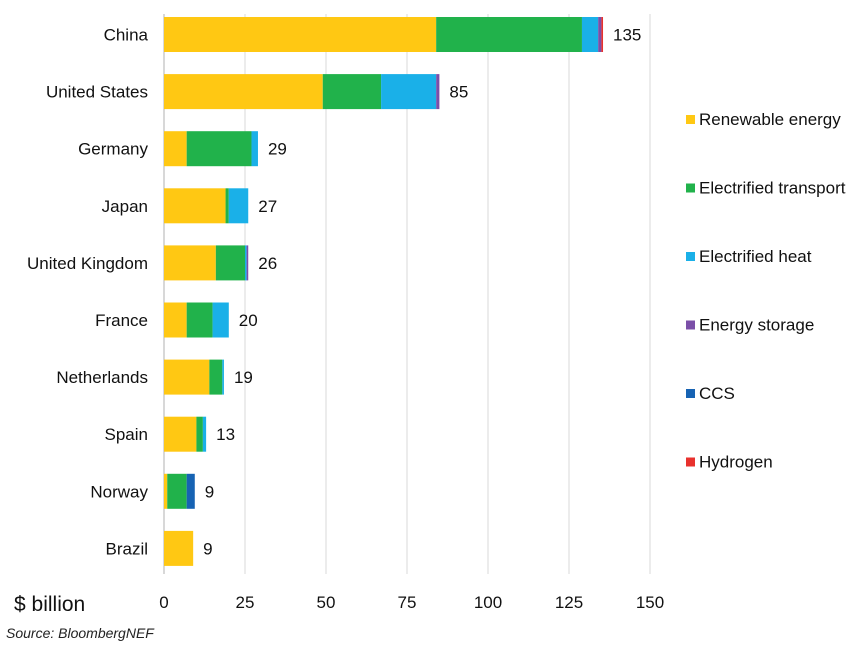  I want to click on category-label: Norway, so click(119, 491).